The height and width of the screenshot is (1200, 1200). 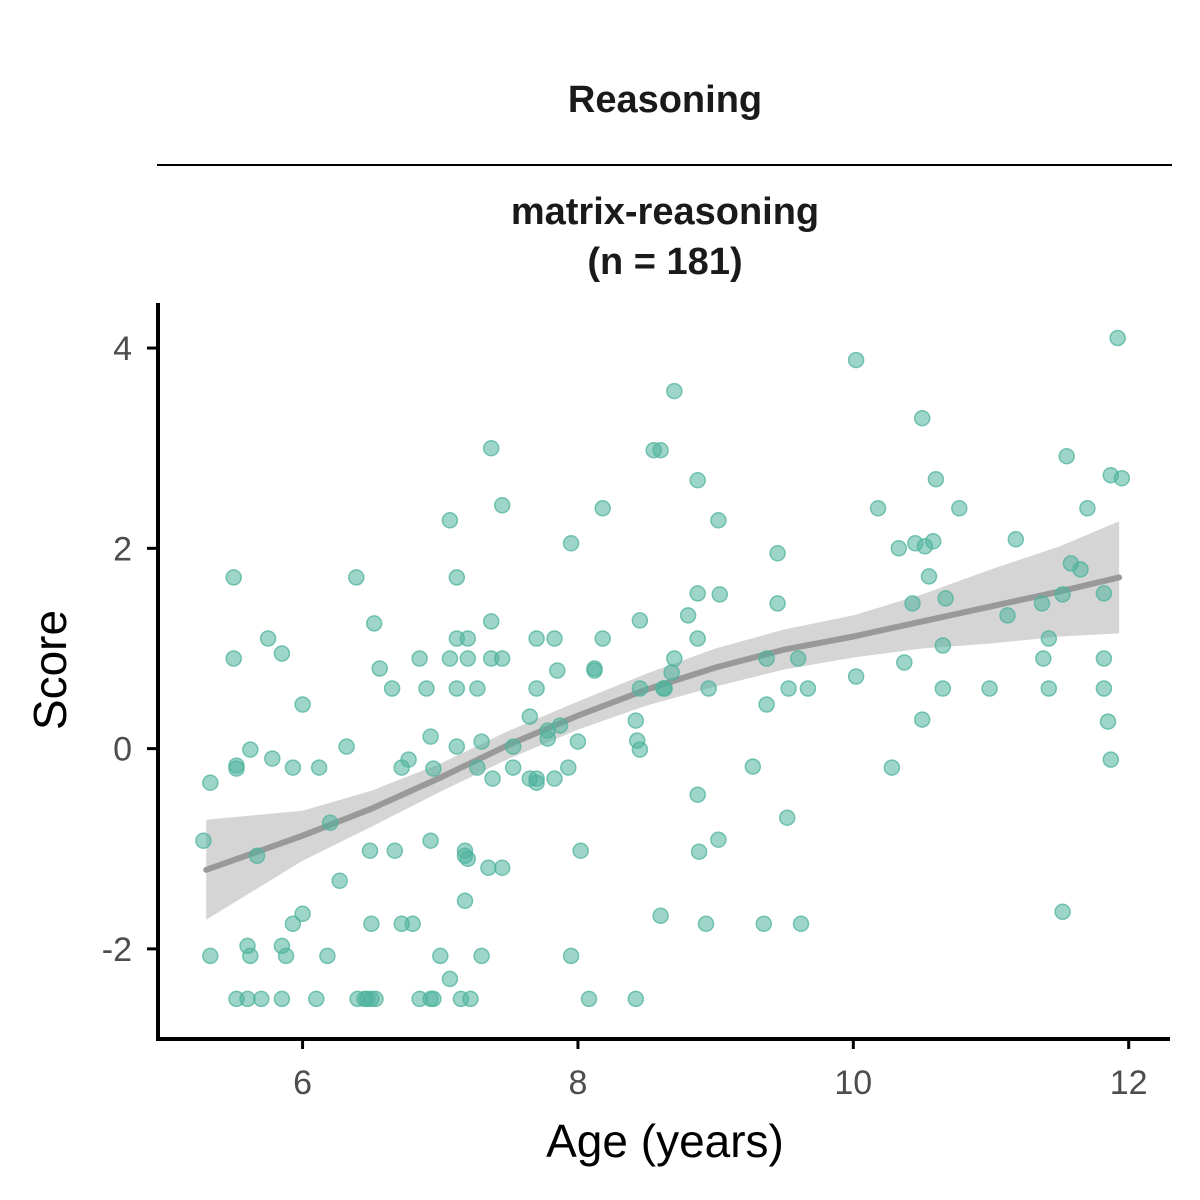 I want to click on x-tick-label: 6, so click(x=302, y=1083).